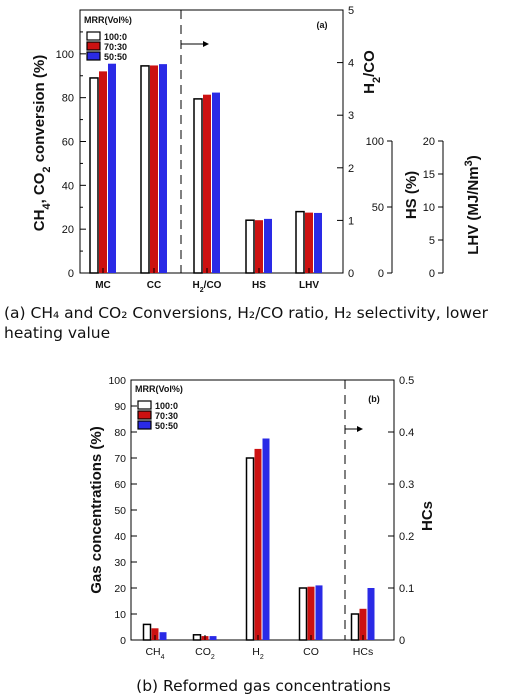  I want to click on b-left-tick-label: 80, so click(120, 433).